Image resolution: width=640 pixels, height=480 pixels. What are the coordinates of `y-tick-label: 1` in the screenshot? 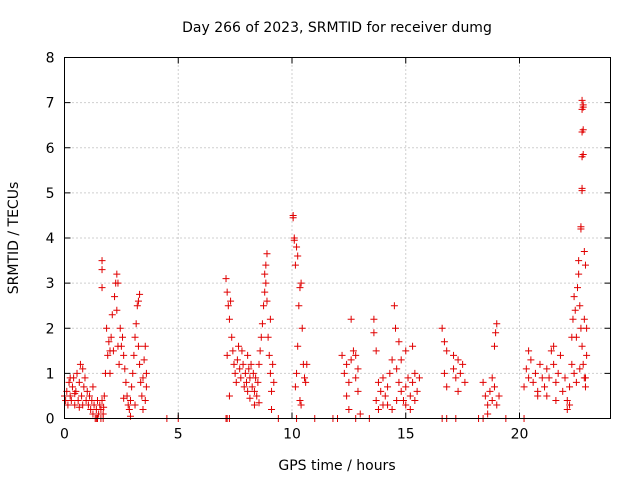 It's located at (50, 374).